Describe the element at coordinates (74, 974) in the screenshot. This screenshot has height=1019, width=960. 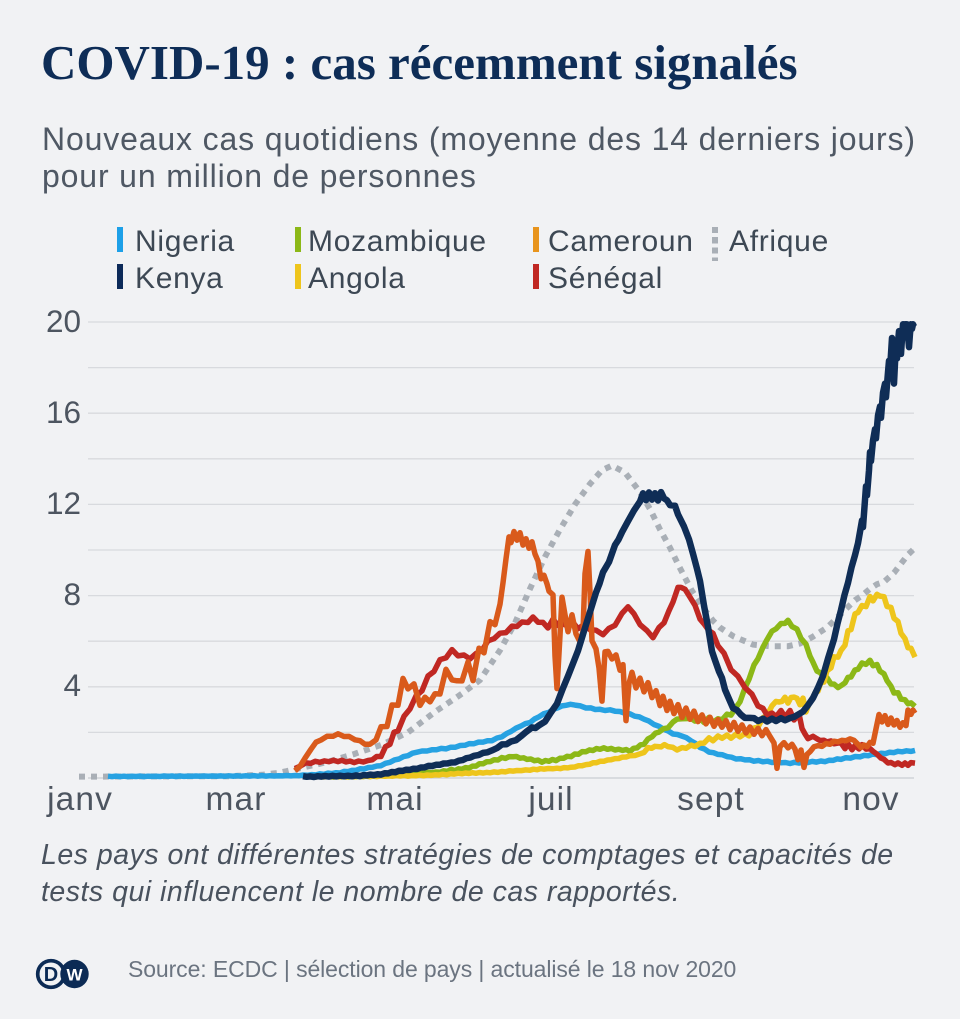
I see `svg-text: W` at that location.